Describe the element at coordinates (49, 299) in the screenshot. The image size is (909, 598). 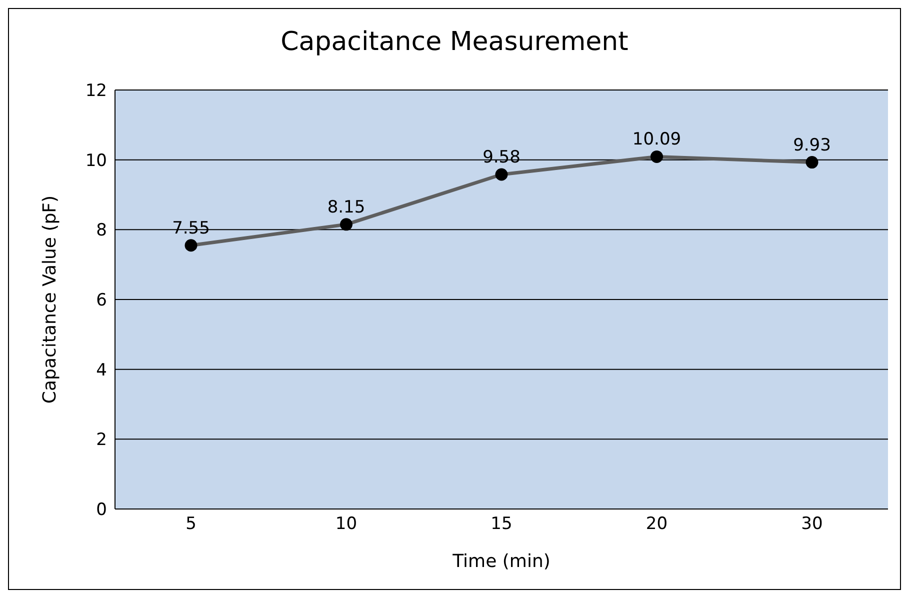
I see `y-axis-title: Capacitance Value (pF)` at that location.